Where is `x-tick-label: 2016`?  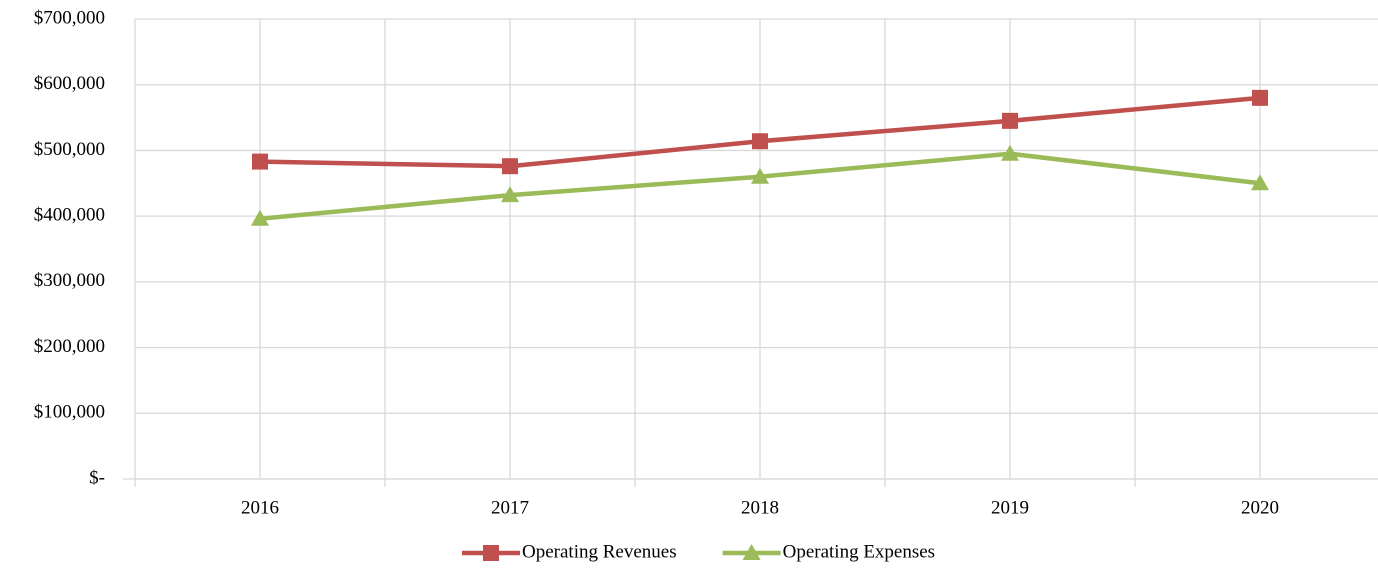
x-tick-label: 2016 is located at coordinates (260, 507).